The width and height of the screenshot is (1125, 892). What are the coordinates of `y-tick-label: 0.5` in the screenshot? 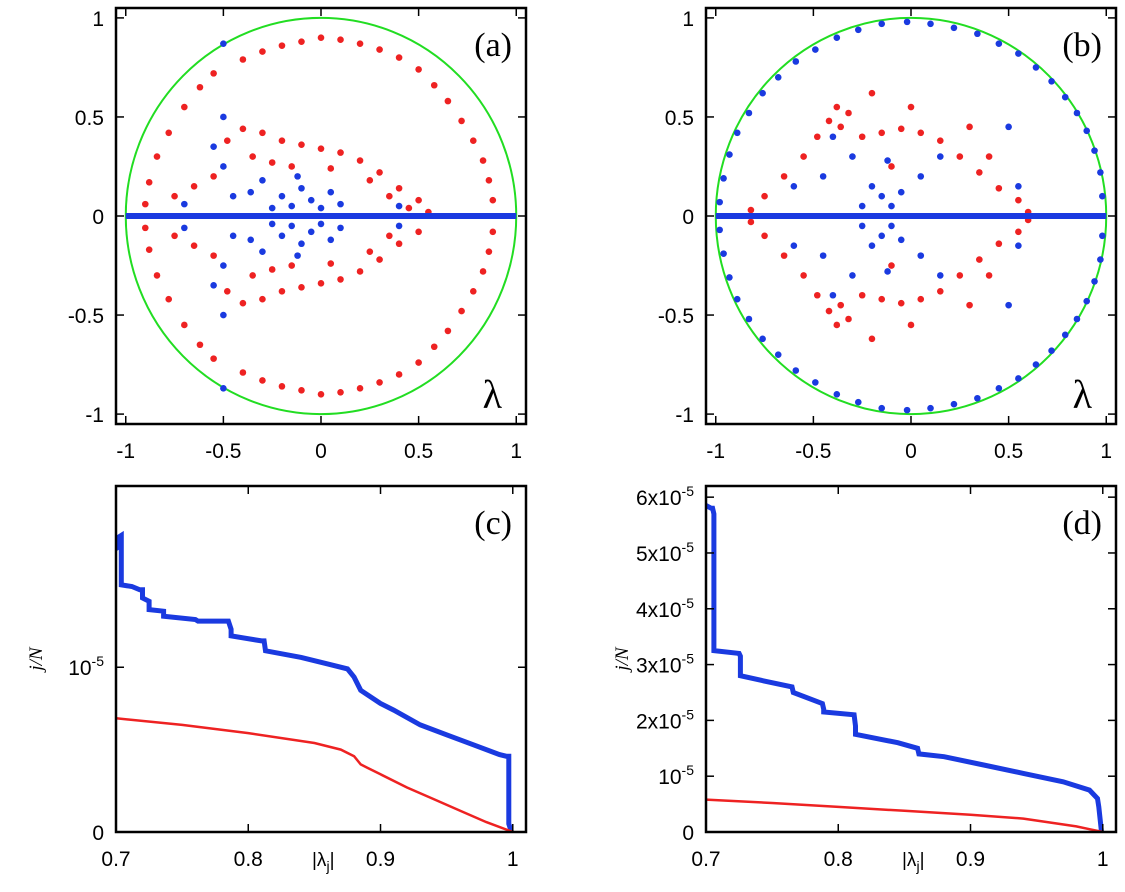 It's located at (89, 118).